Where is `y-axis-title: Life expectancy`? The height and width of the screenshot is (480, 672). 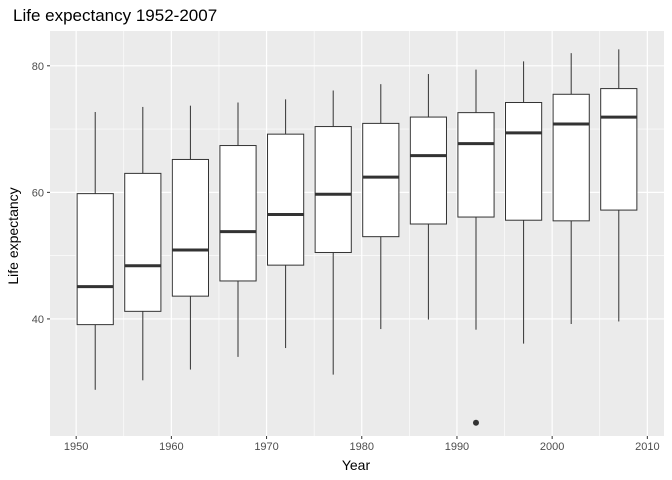 y-axis-title: Life expectancy is located at coordinates (13, 235).